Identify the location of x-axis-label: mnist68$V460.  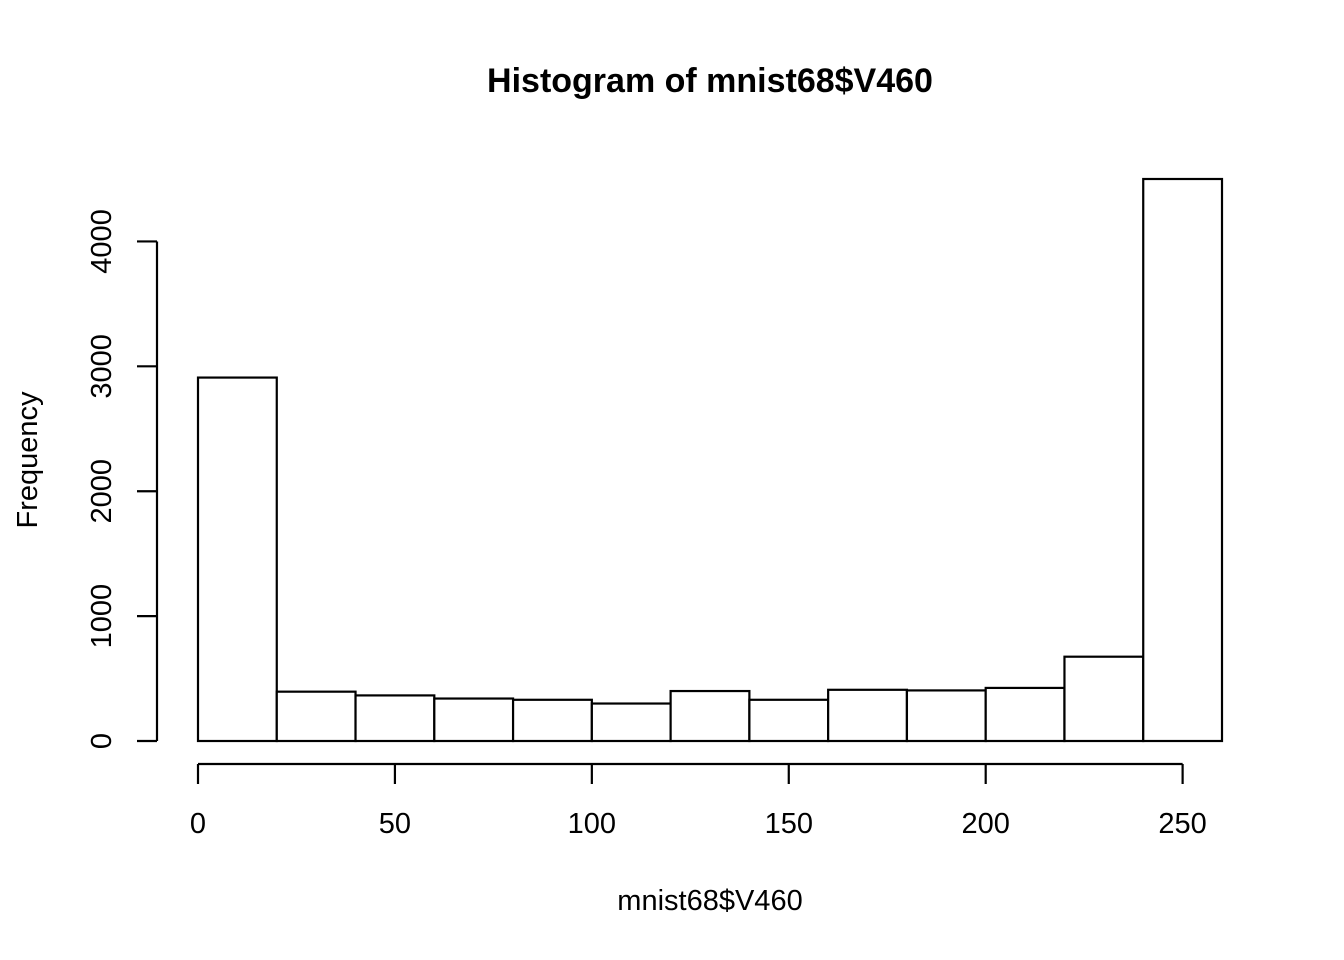
(709, 901).